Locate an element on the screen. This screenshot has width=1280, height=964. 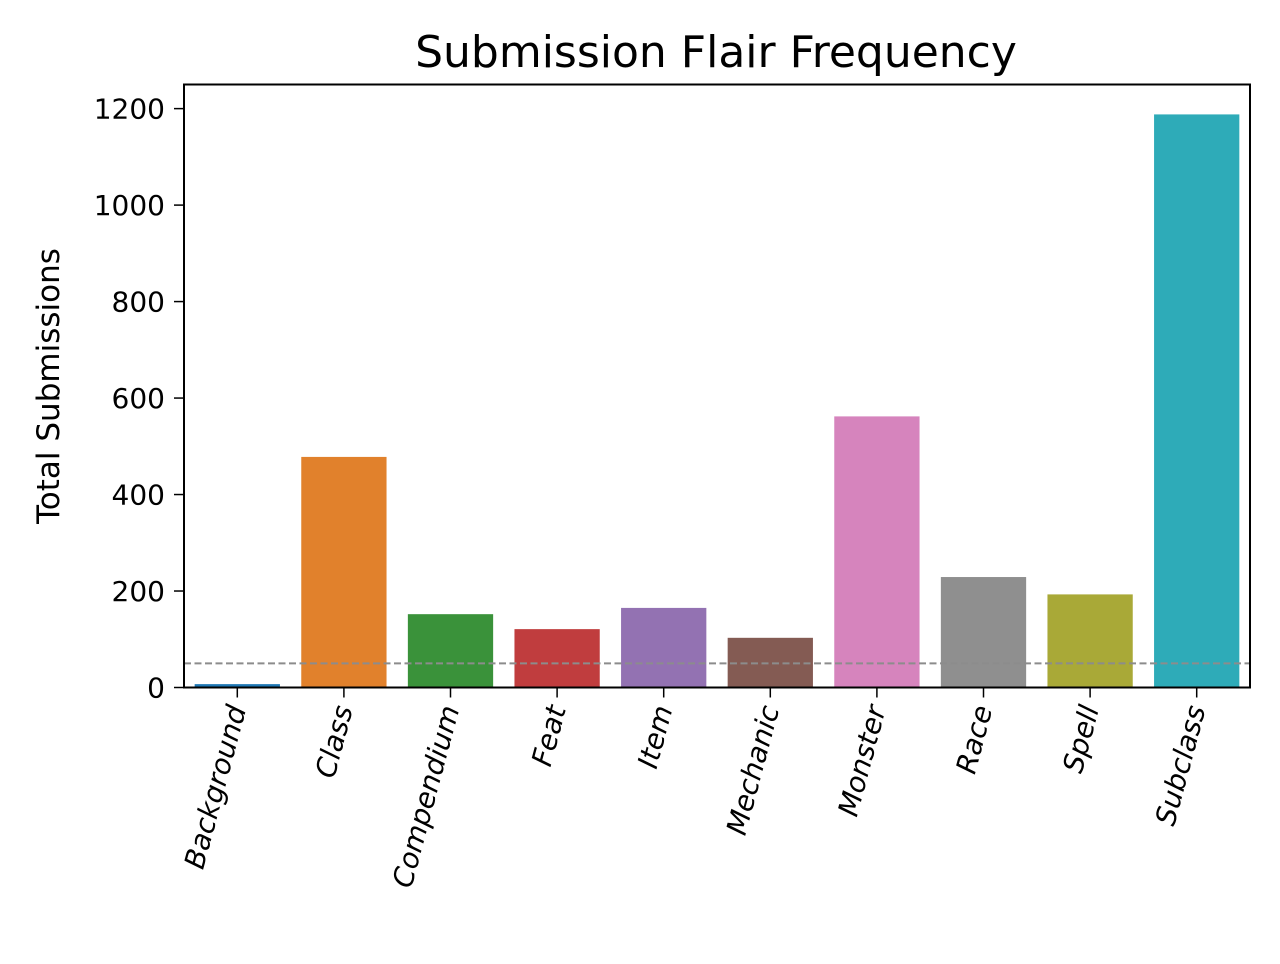
y-tick-label: 600 is located at coordinates (138, 398).